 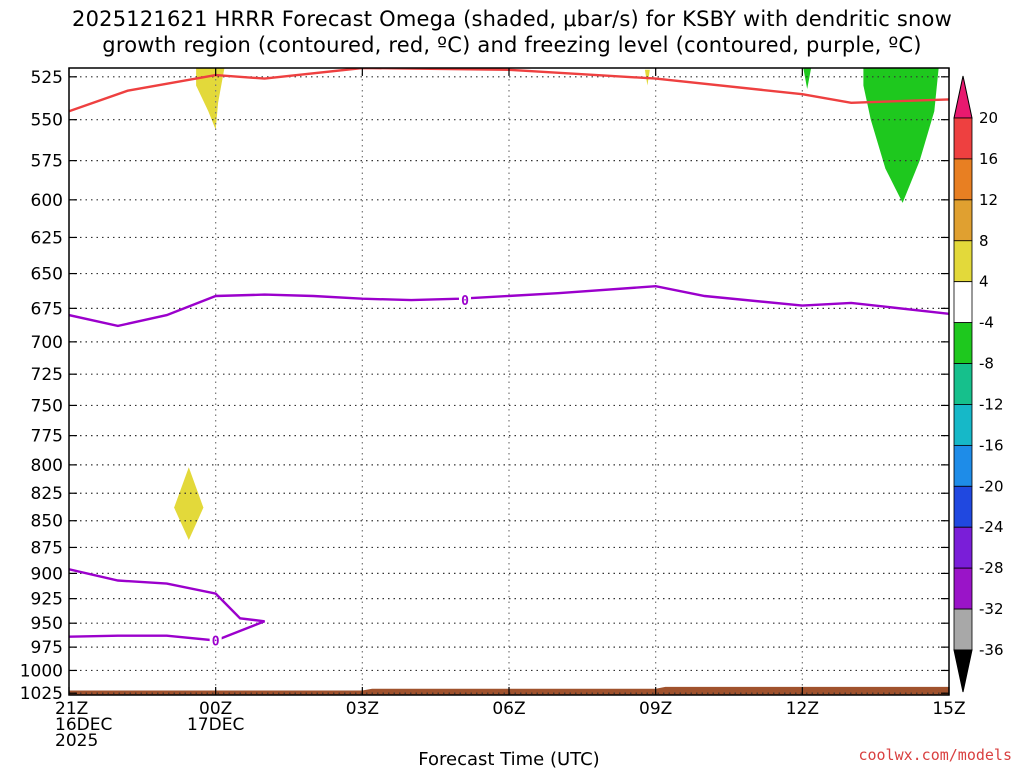 I want to click on x-tick-label-line: 09Z, so click(x=655, y=709).